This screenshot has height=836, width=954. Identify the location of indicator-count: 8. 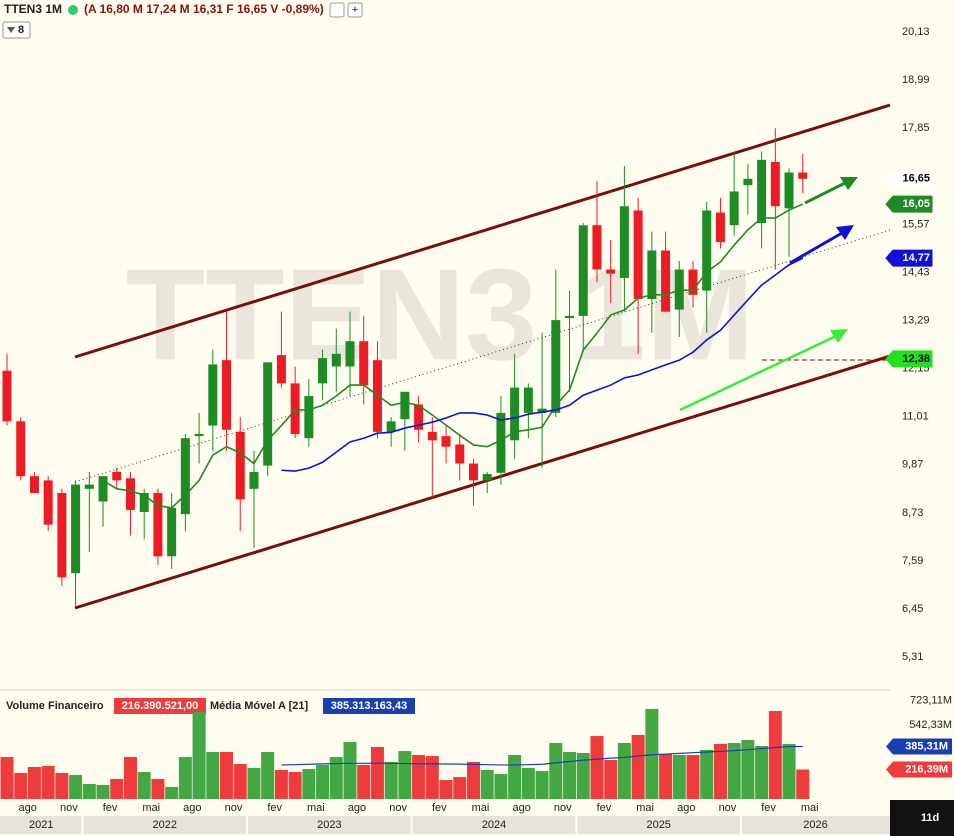
(21, 30).